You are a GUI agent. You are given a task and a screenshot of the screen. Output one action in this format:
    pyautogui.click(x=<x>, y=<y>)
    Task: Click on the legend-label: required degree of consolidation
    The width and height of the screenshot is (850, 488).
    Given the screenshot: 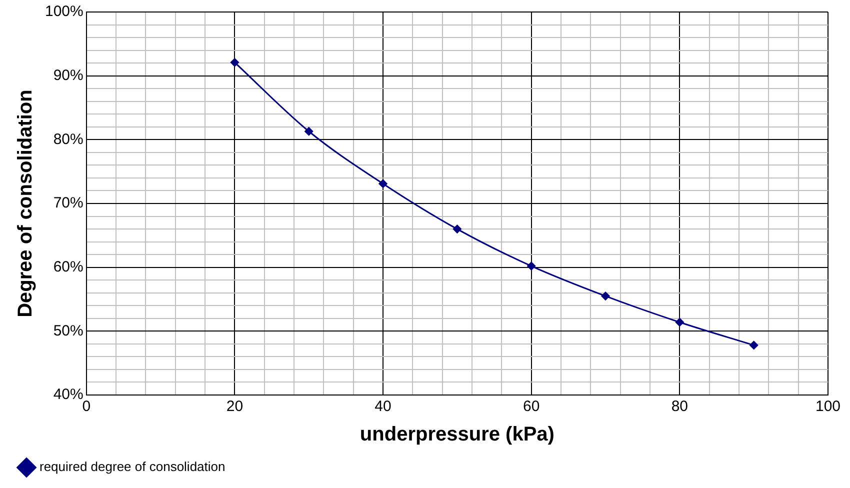 What is the action you would take?
    pyautogui.click(x=133, y=466)
    